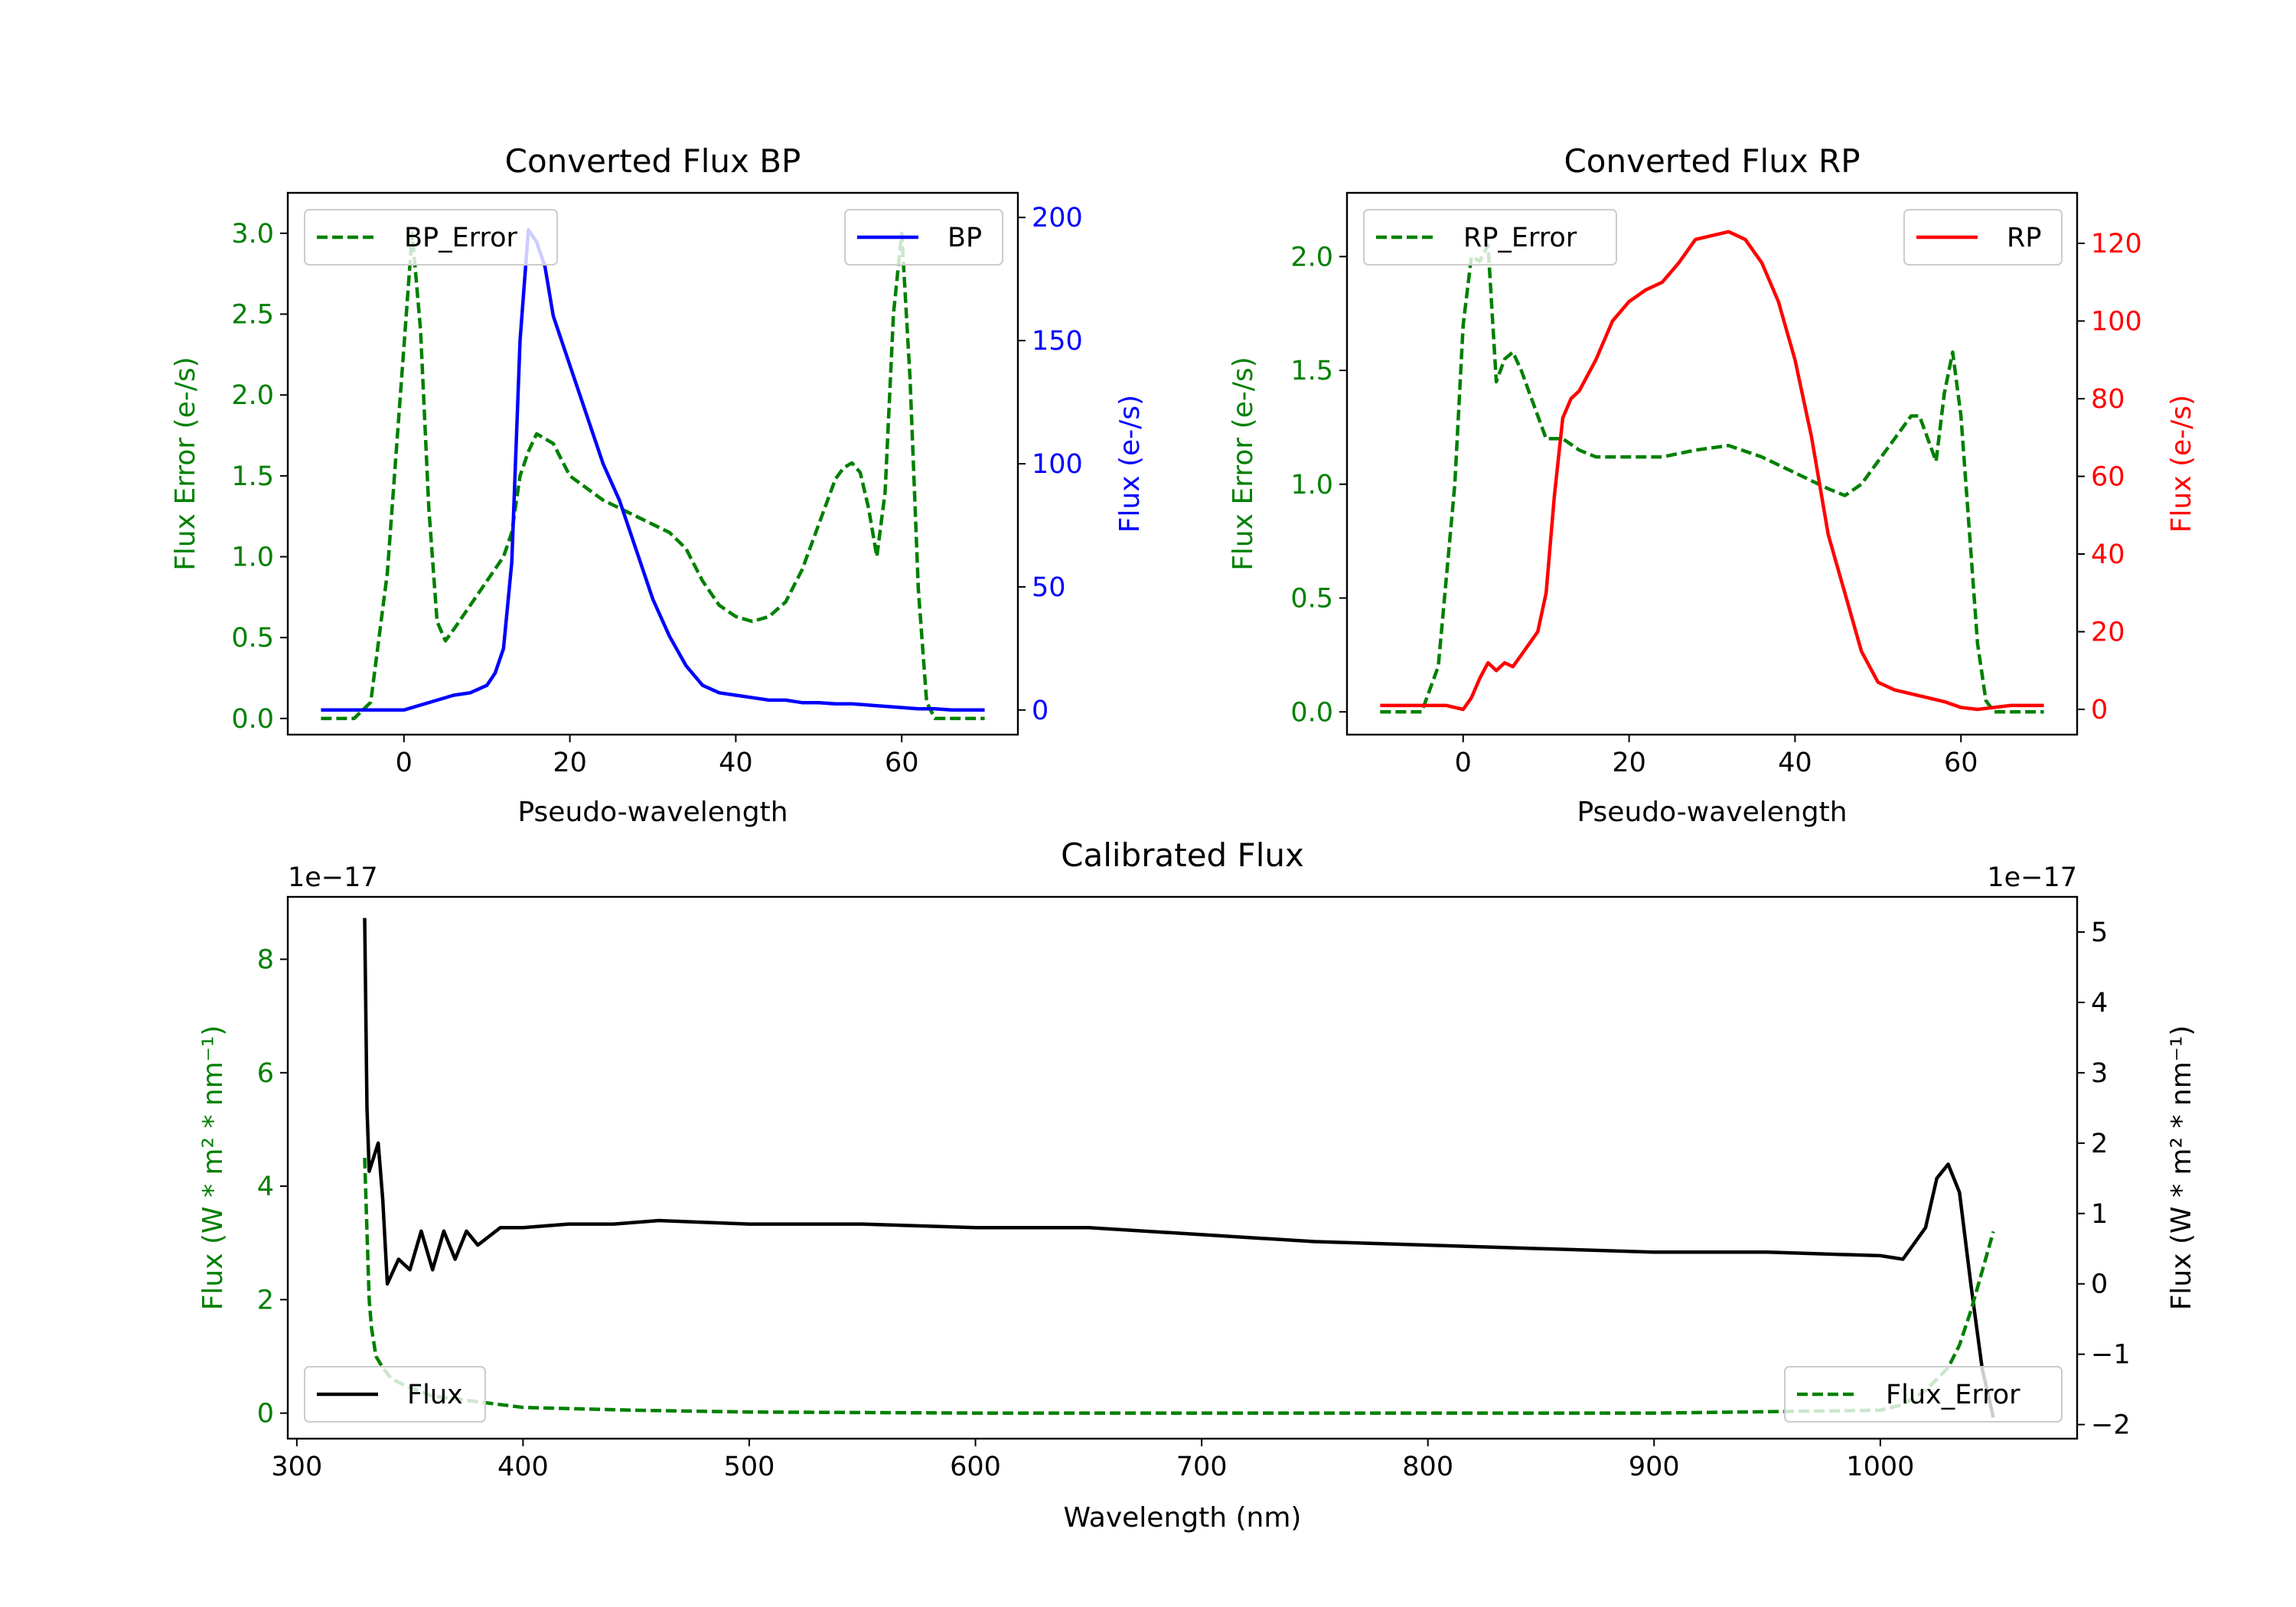 The height and width of the screenshot is (1607, 2296). I want to click on c1-left-ytick-label: 2.0, so click(1311, 257).